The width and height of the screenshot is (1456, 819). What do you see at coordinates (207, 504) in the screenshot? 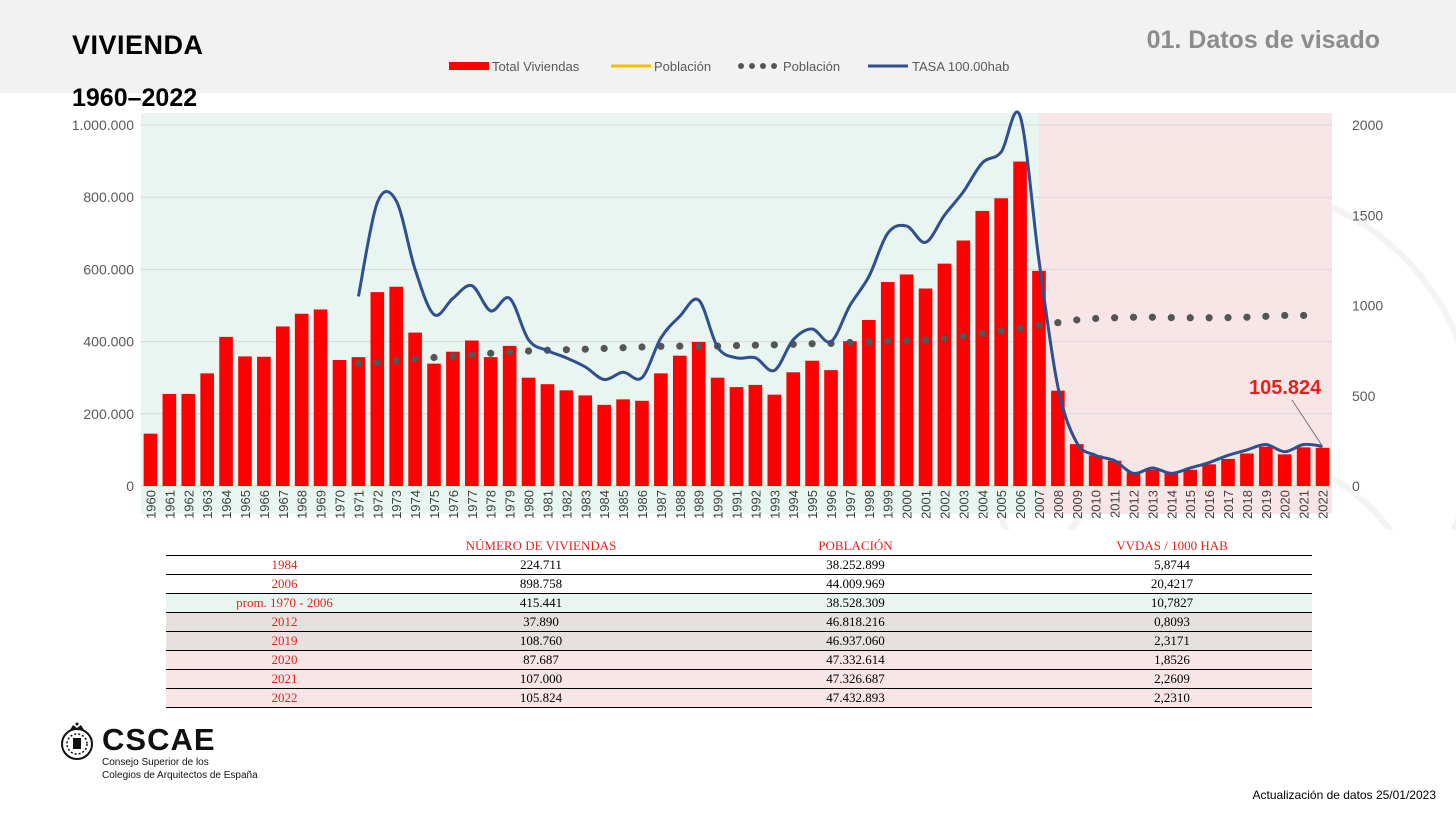
I see `x-tick-label: 1963` at bounding box center [207, 504].